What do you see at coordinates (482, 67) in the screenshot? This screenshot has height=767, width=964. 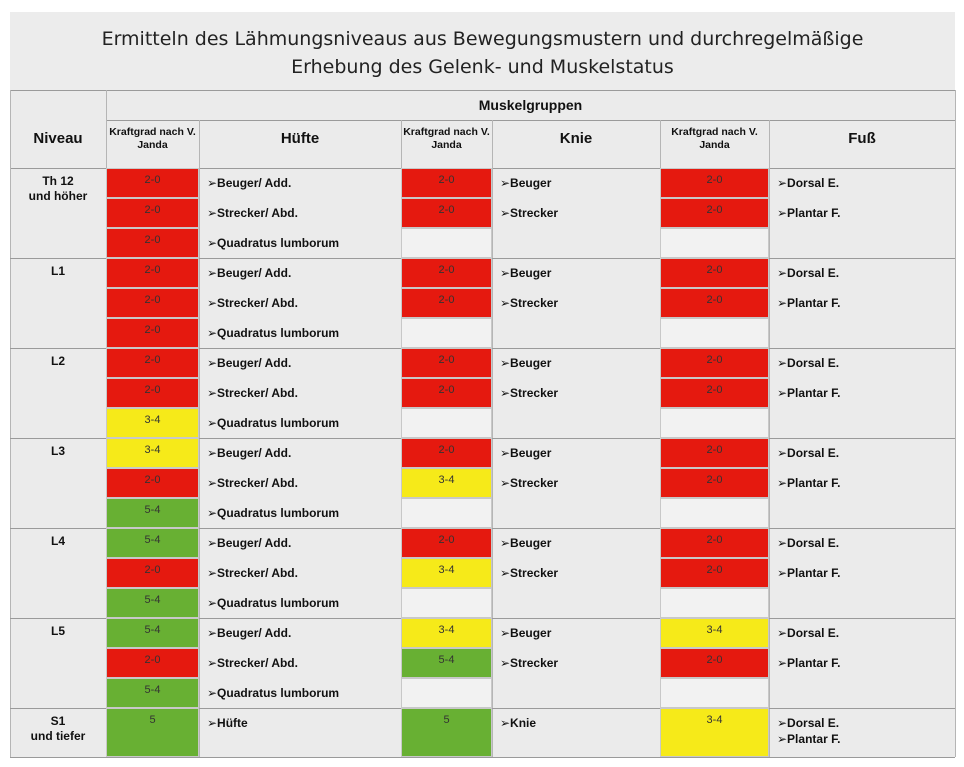 I see `title-line: Erhebung des Gelenk- und Muskelstatus` at bounding box center [482, 67].